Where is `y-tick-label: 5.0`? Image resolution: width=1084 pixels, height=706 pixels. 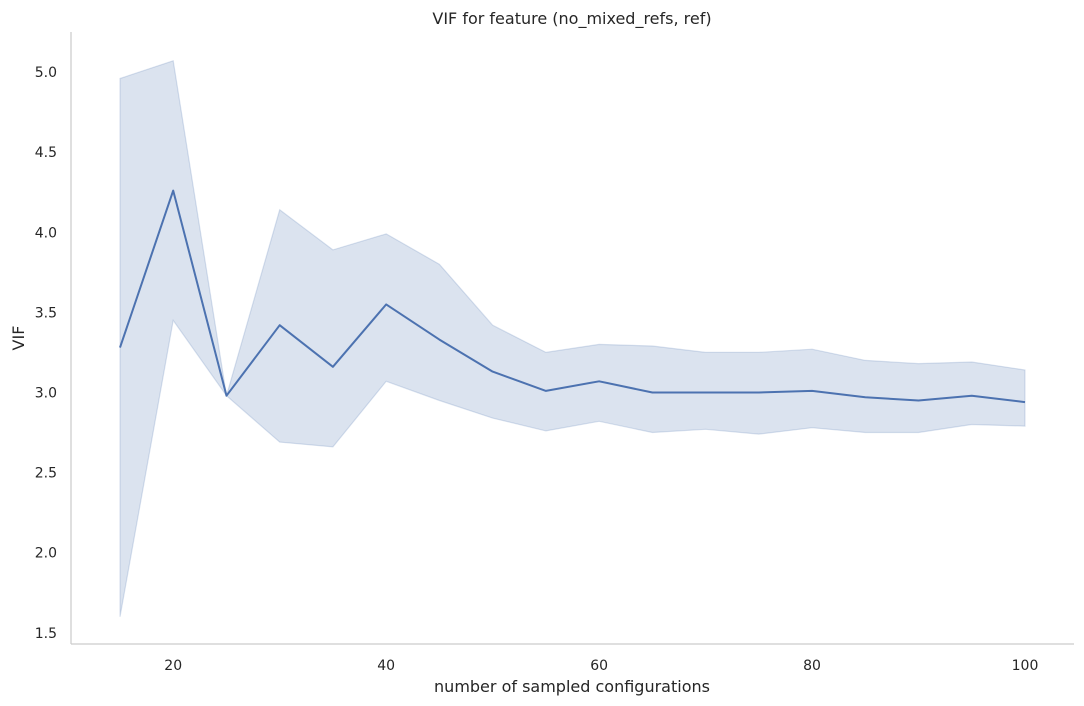
y-tick-label: 5.0 is located at coordinates (46, 73).